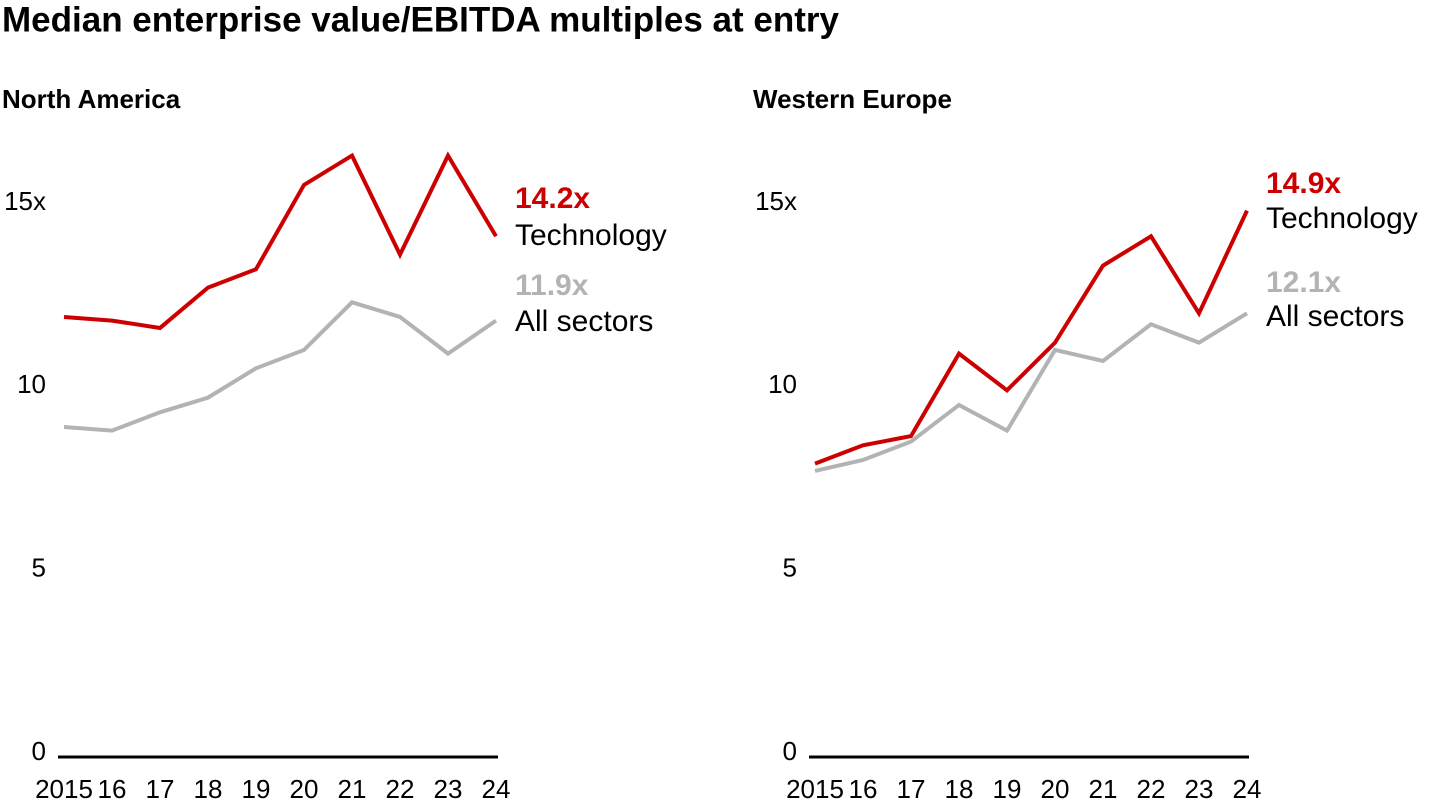 Image resolution: width=1440 pixels, height=810 pixels. Describe the element at coordinates (552, 285) in the screenshot. I see `value-label: 11.9x` at that location.